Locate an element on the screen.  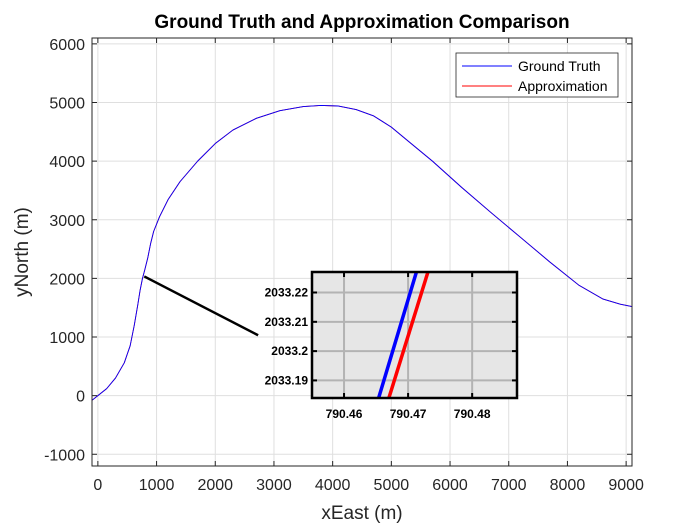
y-tick-label: -1000 is located at coordinates (64, 455).